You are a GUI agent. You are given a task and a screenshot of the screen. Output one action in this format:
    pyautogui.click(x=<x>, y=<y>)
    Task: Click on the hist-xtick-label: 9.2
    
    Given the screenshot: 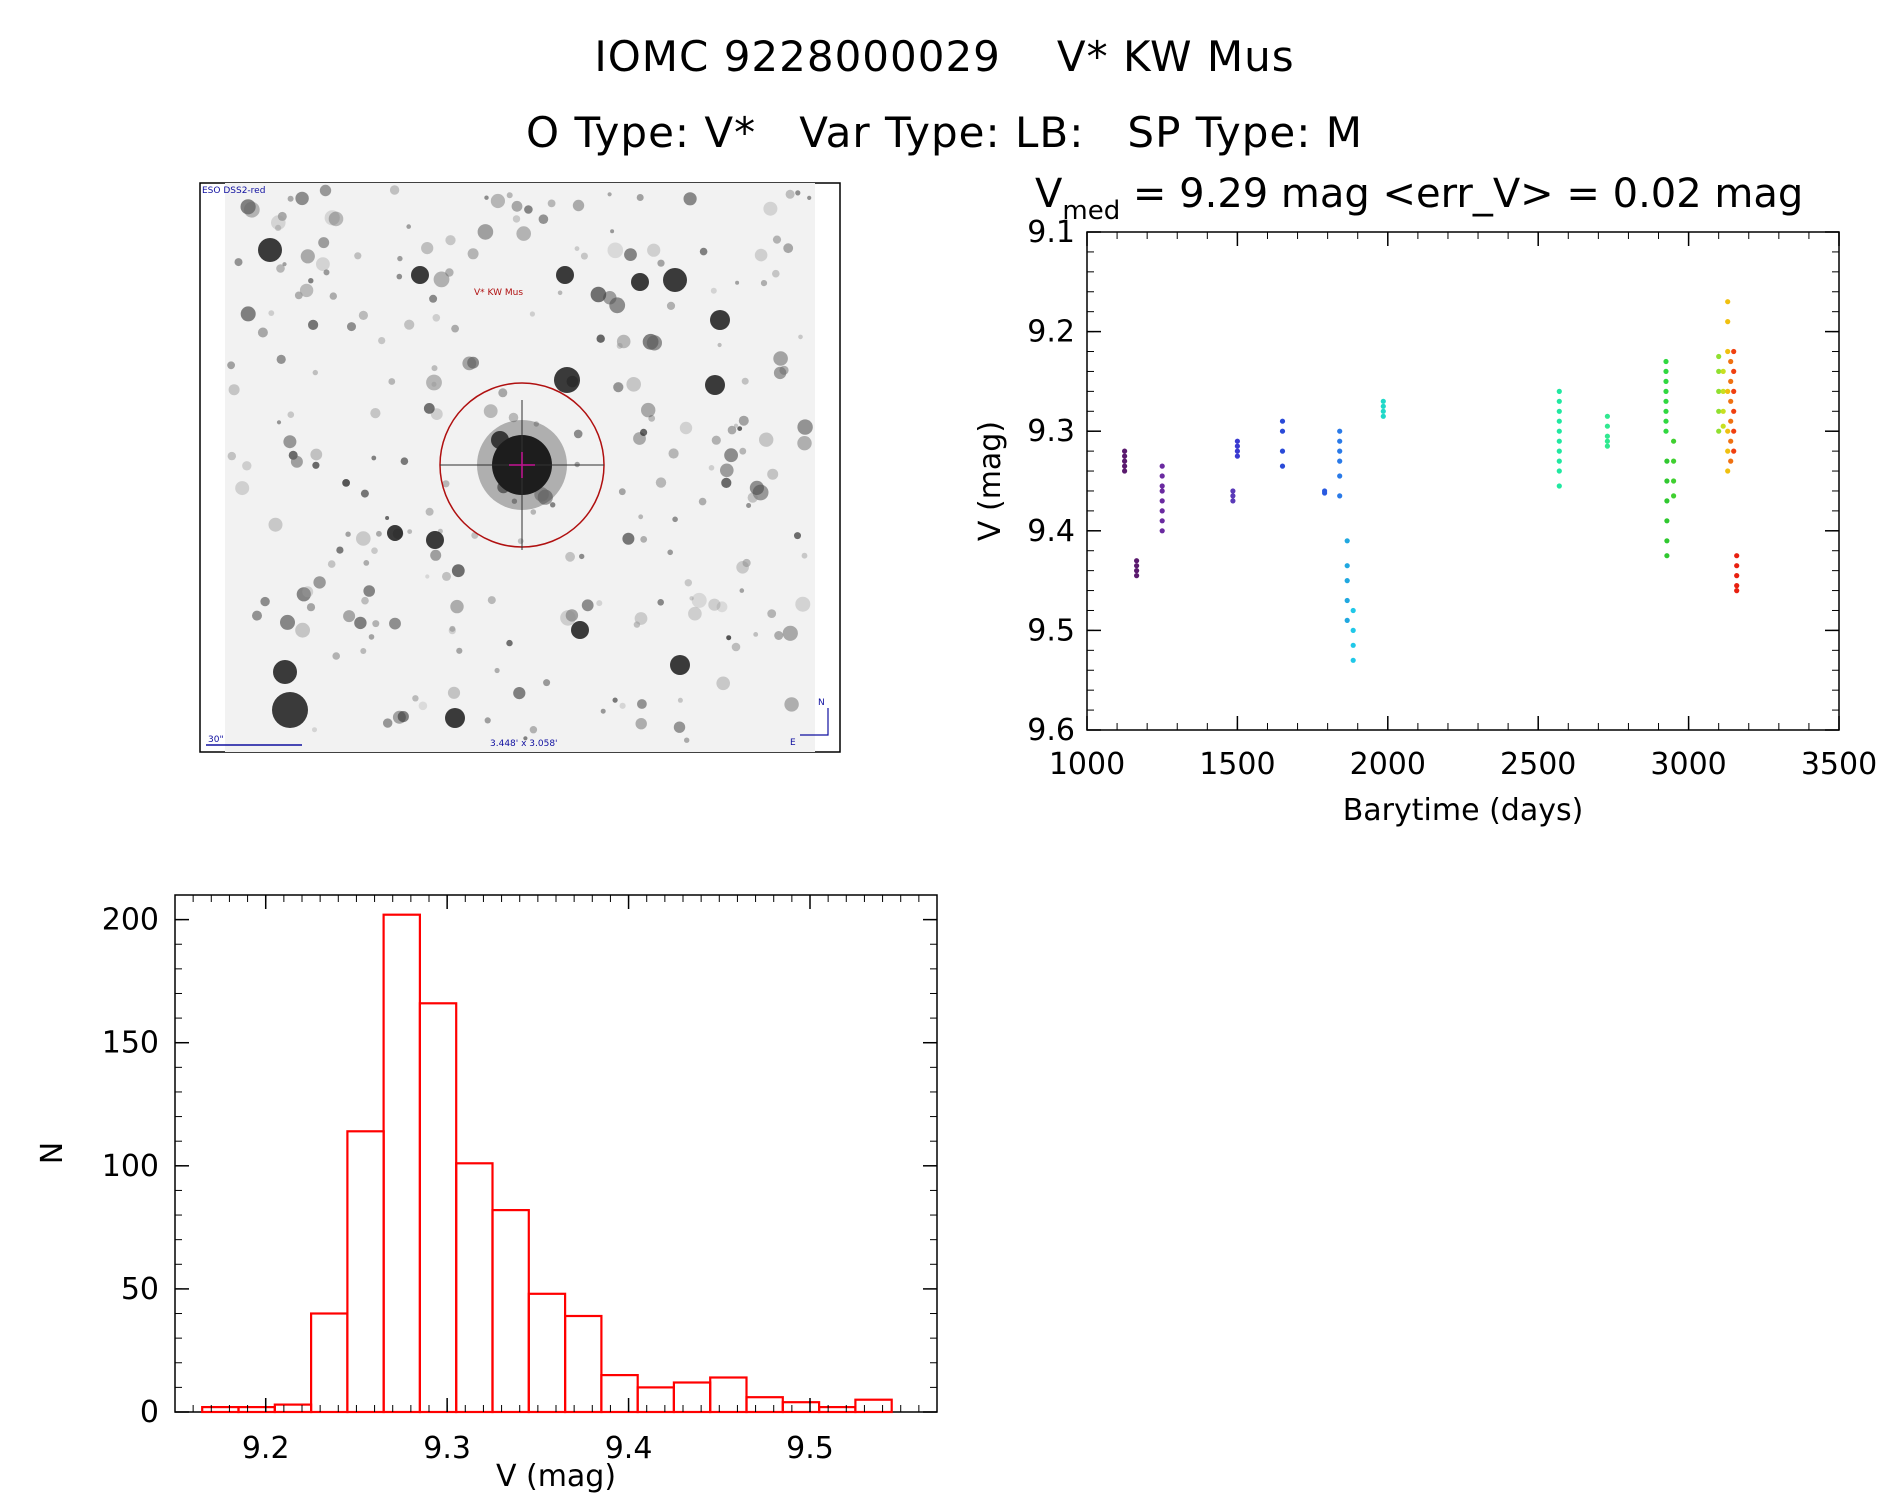 What is the action you would take?
    pyautogui.click(x=266, y=1448)
    